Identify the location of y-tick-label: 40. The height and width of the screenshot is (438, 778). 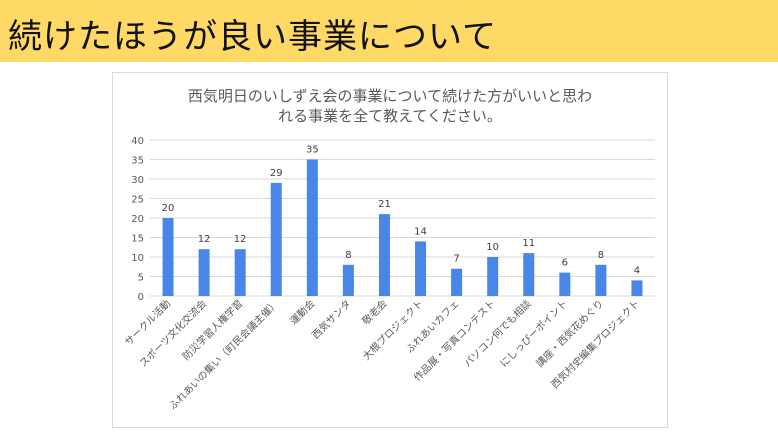
(137, 141).